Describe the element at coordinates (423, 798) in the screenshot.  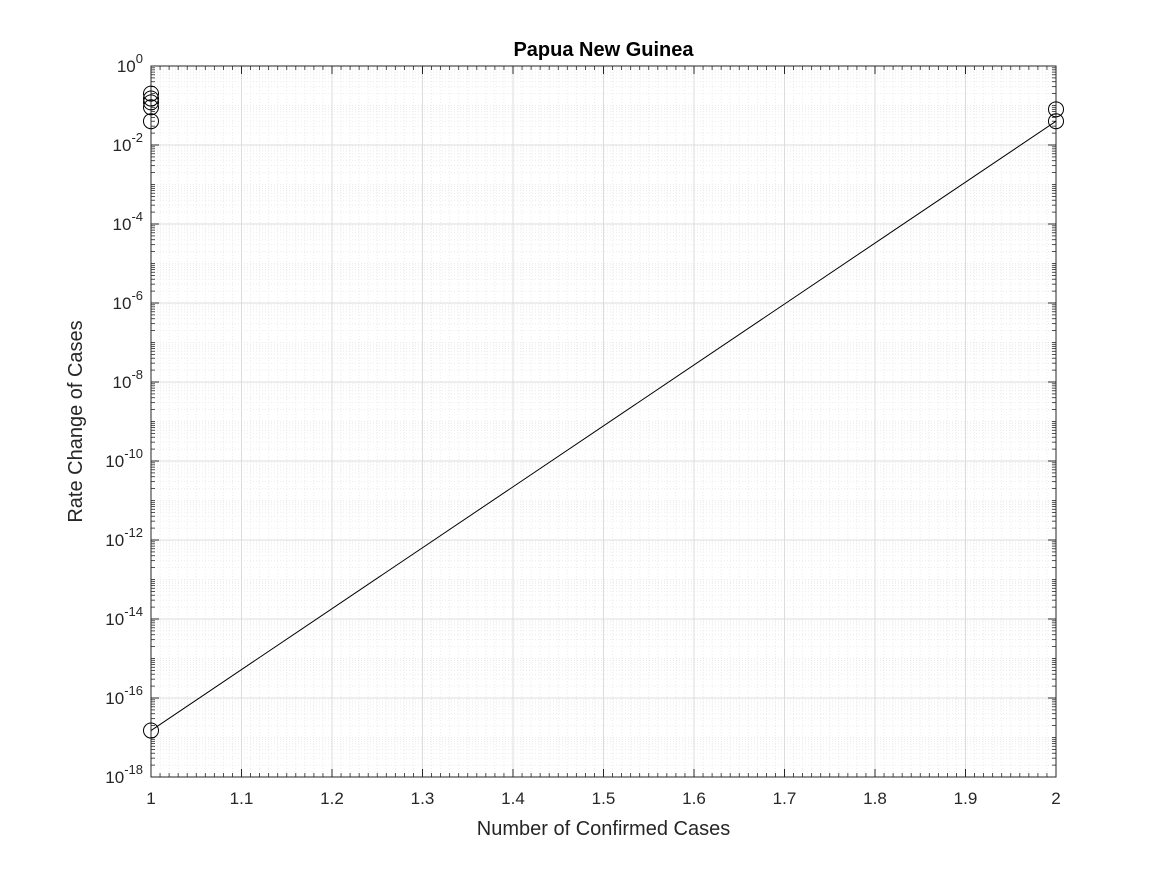
I see `x-tick-label: 1.3` at that location.